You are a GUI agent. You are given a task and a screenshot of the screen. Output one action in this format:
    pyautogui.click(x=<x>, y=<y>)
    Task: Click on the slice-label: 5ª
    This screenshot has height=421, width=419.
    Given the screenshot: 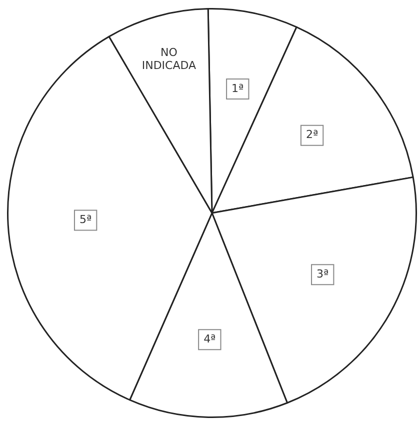 What is the action you would take?
    pyautogui.click(x=85, y=219)
    